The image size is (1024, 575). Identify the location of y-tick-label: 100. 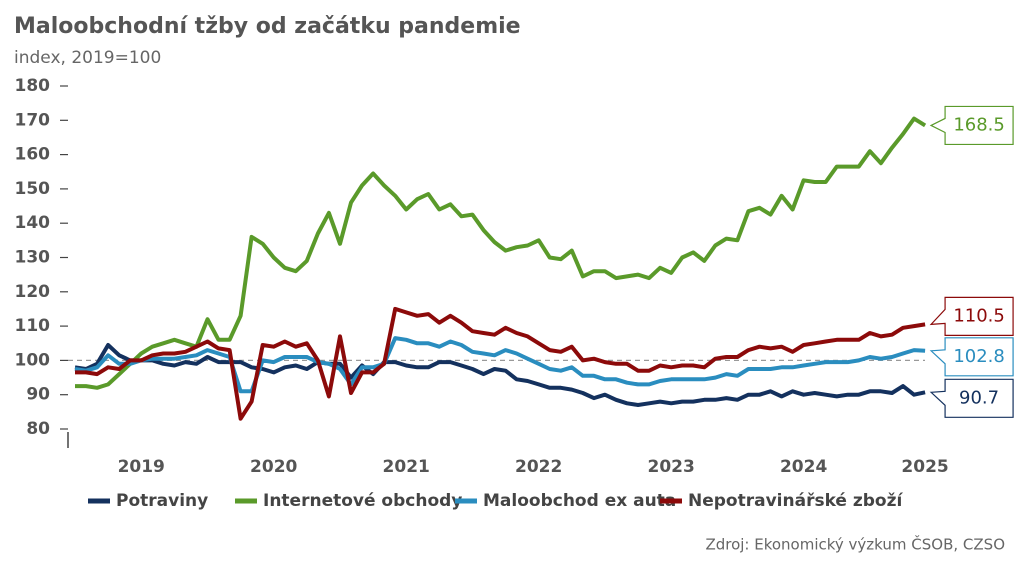
(33, 360).